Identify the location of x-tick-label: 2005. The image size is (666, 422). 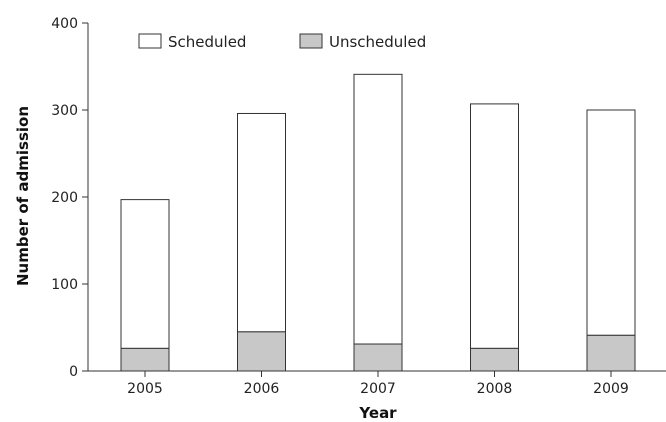
(145, 389).